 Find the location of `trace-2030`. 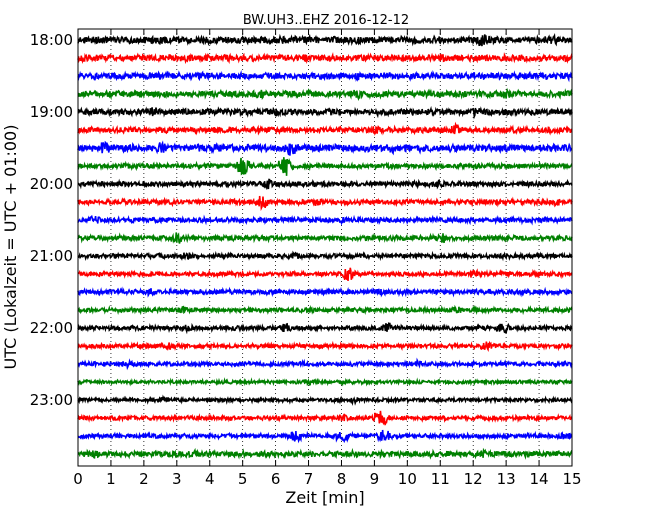

trace-2030 is located at coordinates (325, 220).